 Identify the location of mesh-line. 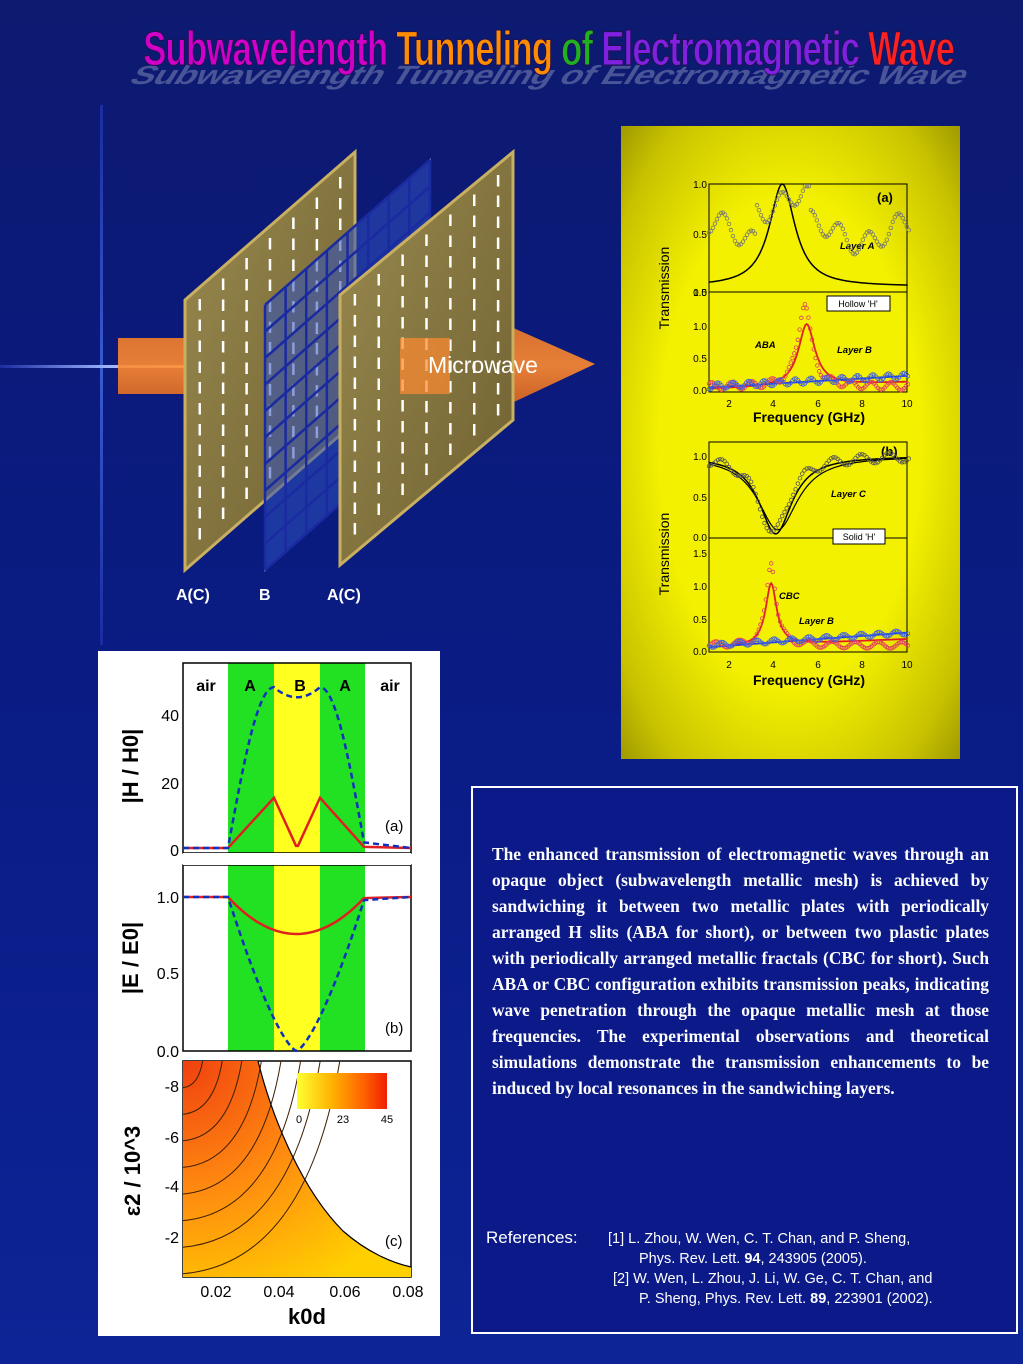
(347, 259).